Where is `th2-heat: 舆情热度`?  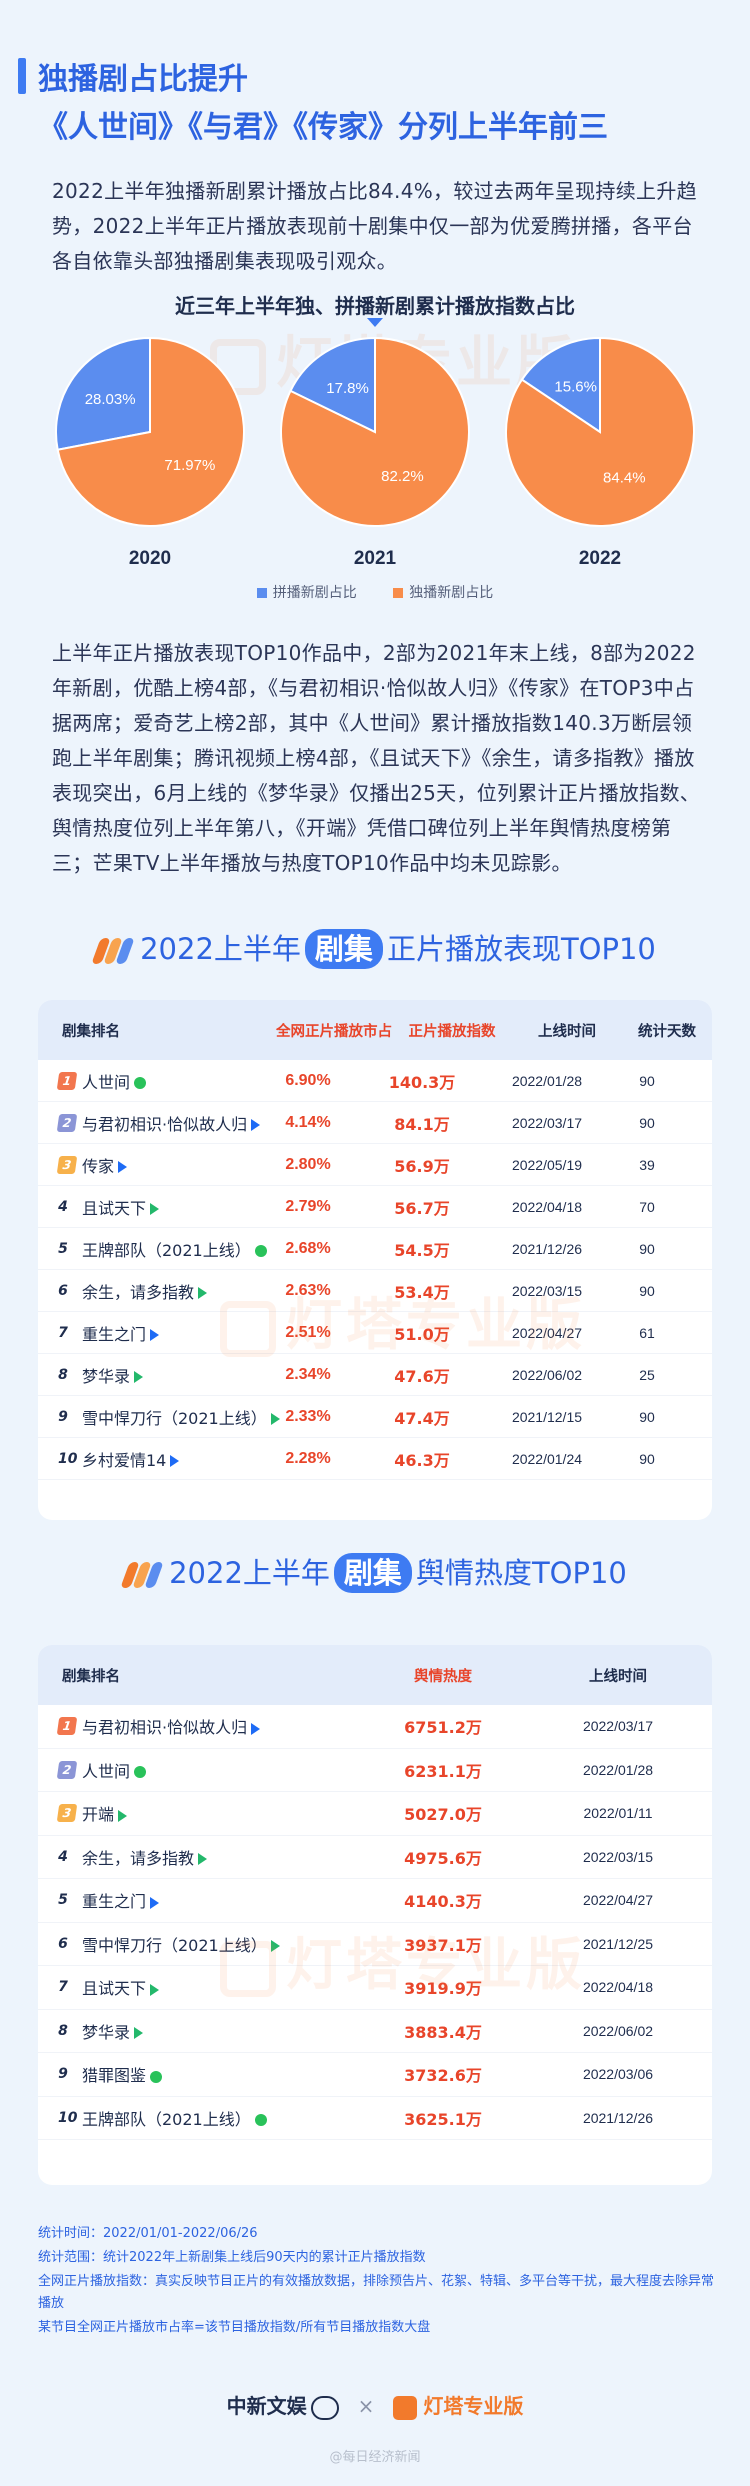 th2-heat: 舆情热度 is located at coordinates (443, 1676).